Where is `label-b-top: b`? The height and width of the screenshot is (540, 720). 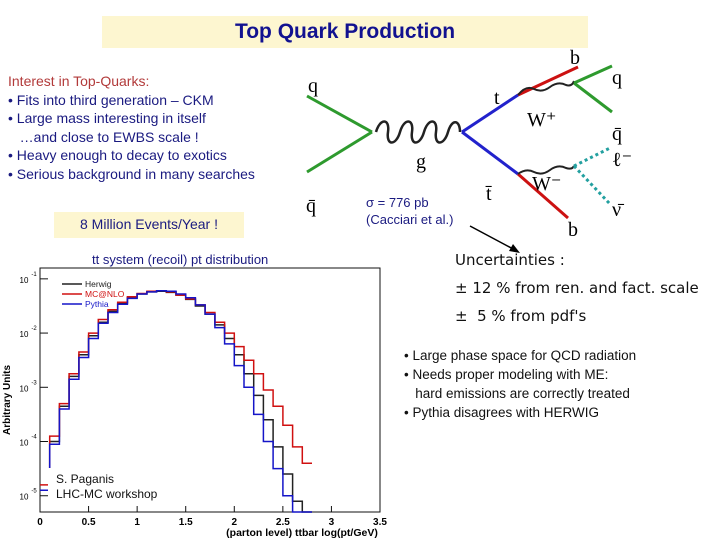
label-b-top: b is located at coordinates (575, 58).